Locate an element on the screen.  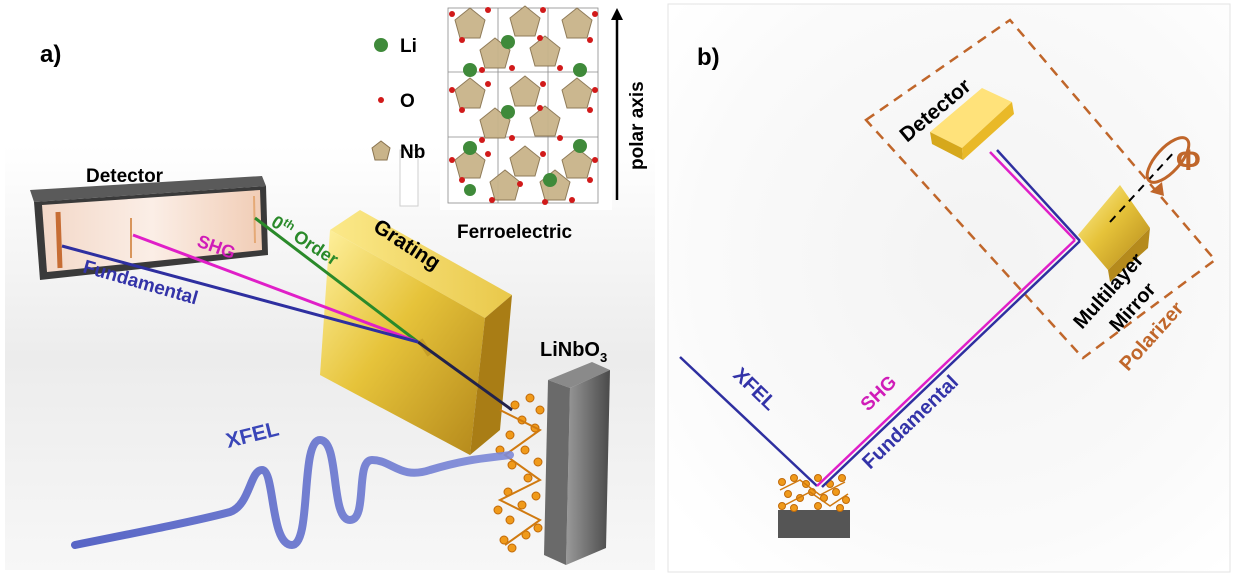
rotation-arrowhead-icon is located at coordinates (1157, 189).